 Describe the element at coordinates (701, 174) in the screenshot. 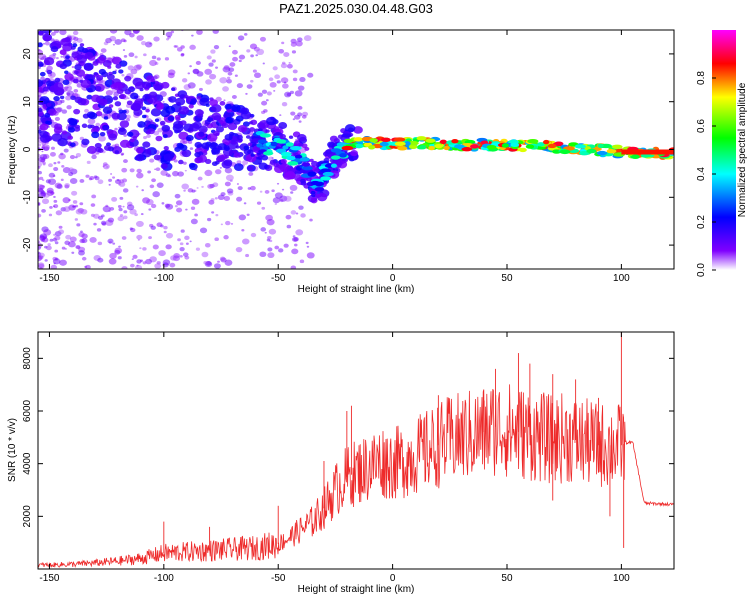

I see `colorbar-tick-label: 0.4` at that location.